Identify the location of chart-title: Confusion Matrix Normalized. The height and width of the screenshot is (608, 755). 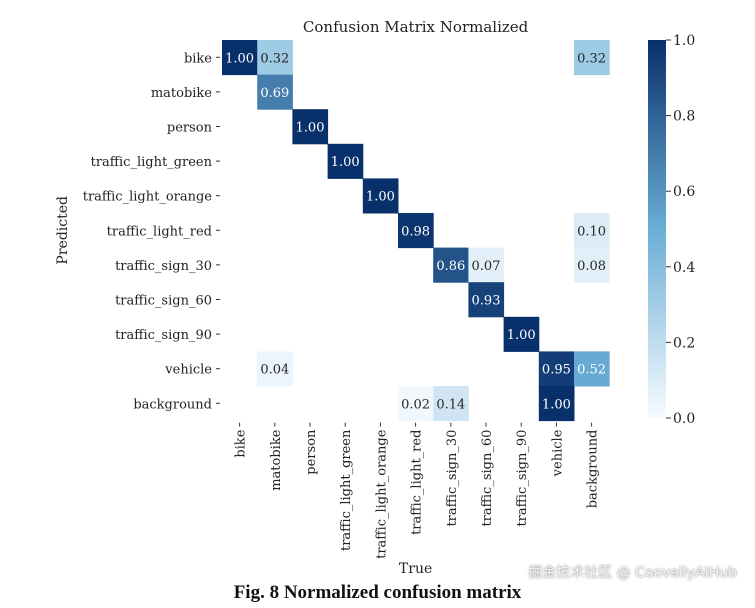
(416, 27).